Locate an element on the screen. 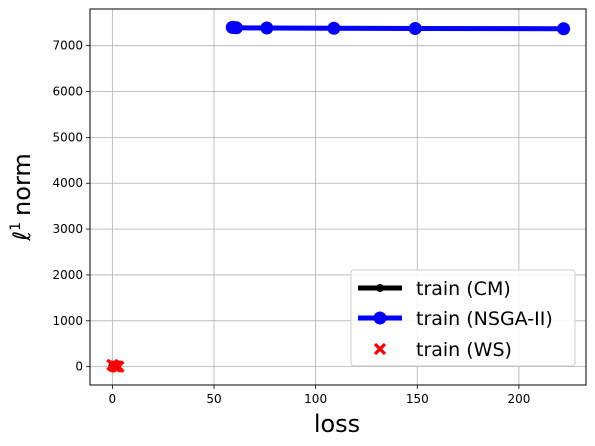  series-ws-point is located at coordinates (118, 366).